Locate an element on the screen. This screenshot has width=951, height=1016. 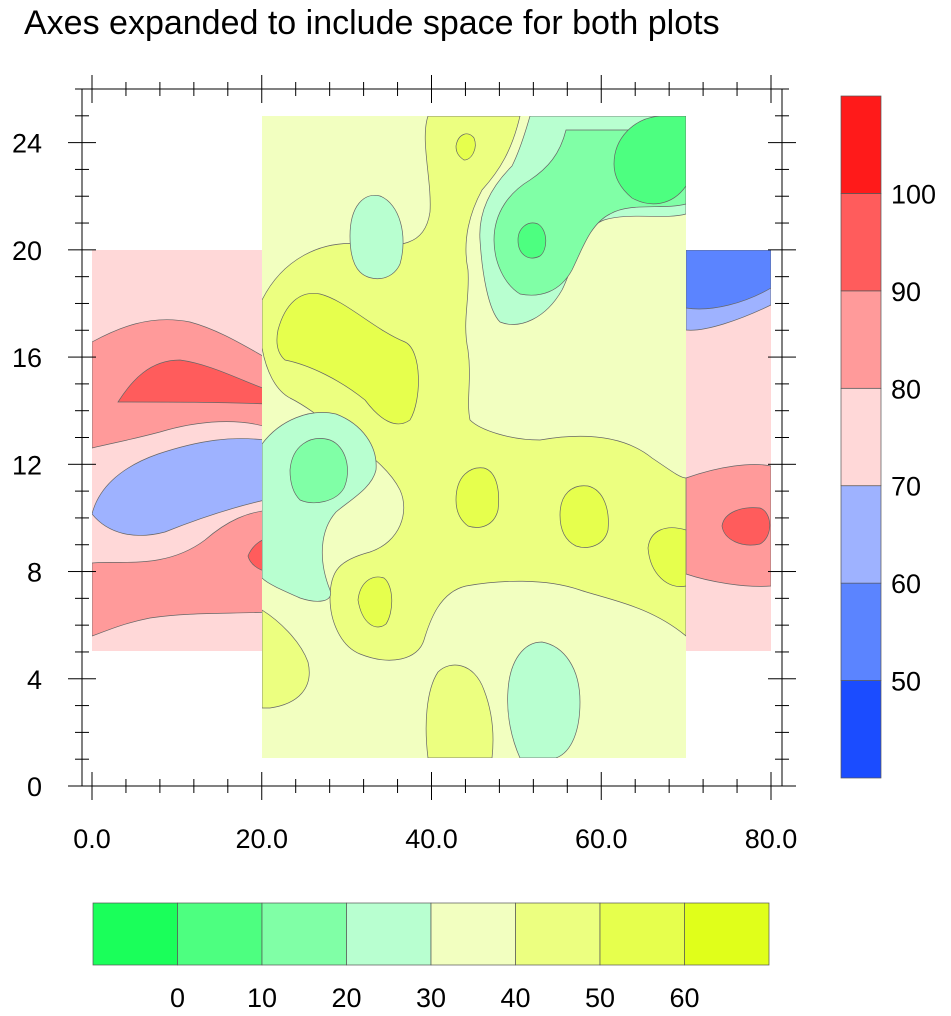
fg-region-0-10-top-right-b is located at coordinates (532, 240).